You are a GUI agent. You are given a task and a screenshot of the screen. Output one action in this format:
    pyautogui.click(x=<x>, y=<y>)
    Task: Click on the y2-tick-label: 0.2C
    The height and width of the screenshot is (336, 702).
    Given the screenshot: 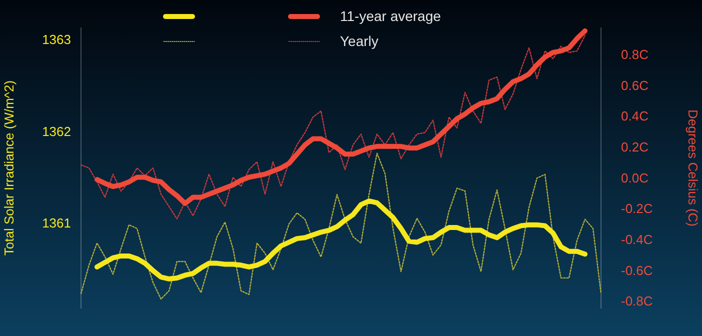 What is the action you would take?
    pyautogui.click(x=634, y=147)
    